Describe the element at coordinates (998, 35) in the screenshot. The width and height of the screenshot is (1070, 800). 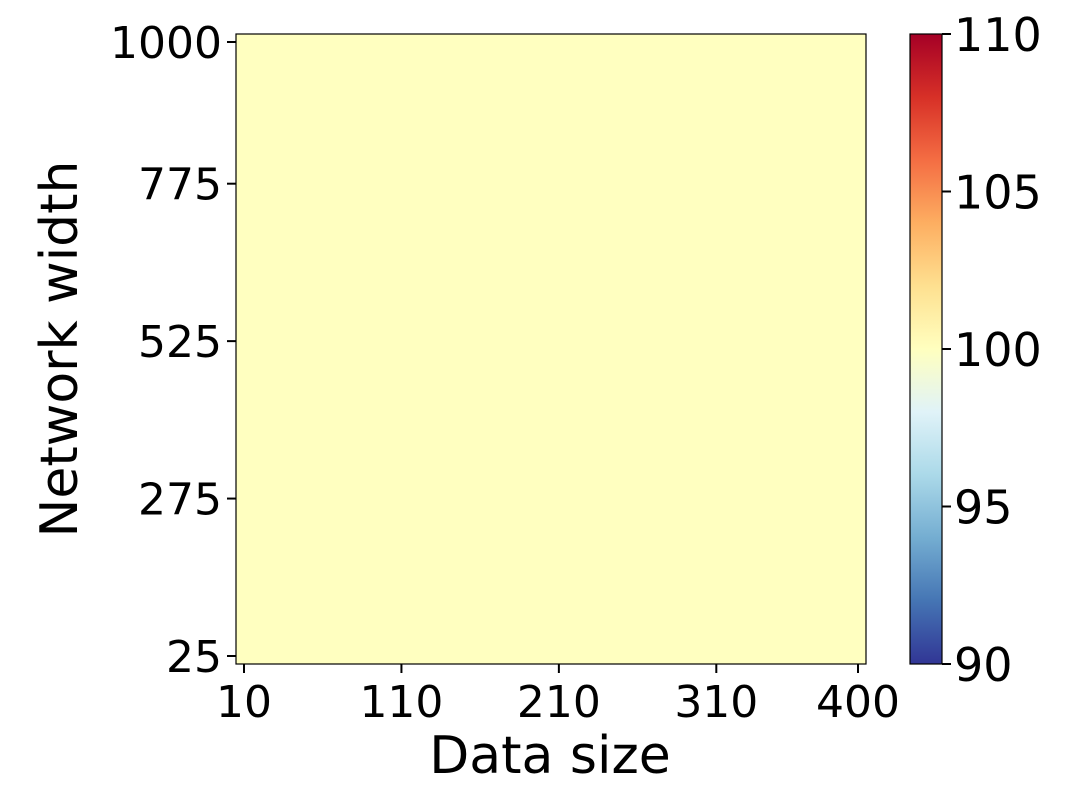
I see `colorbar-tick-label: 110` at that location.